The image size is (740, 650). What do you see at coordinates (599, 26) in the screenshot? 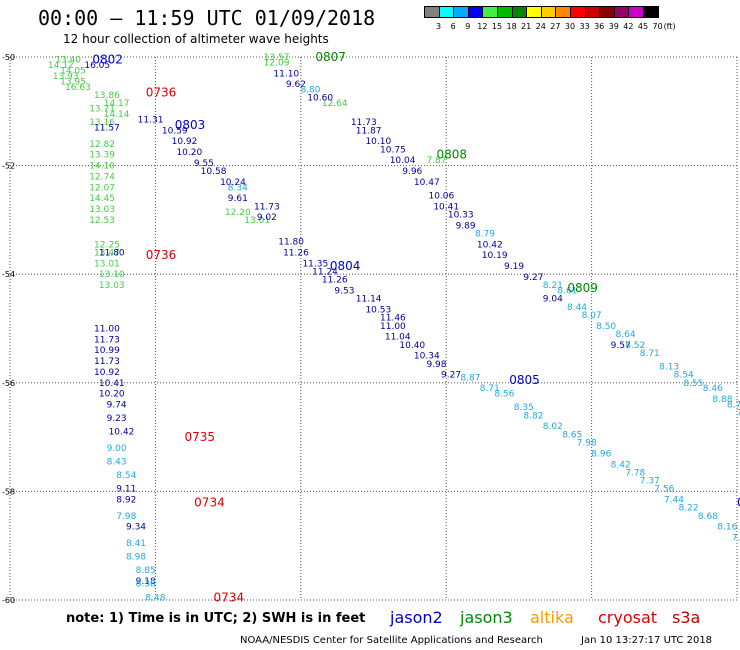
I see `color-scale-label: 36` at bounding box center [599, 26].